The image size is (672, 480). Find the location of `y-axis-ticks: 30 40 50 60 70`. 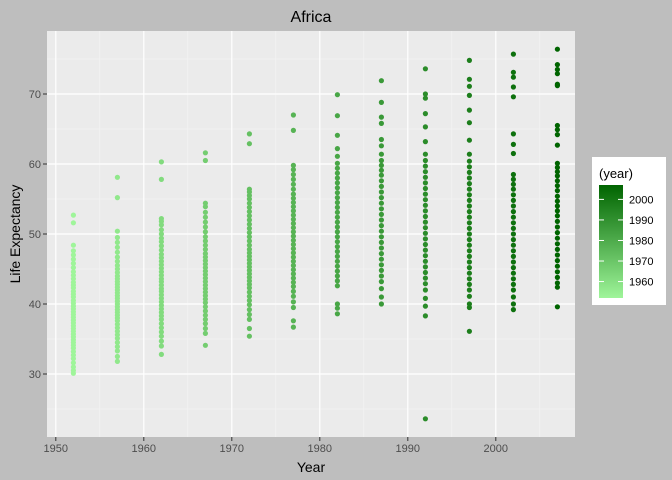

y-axis-ticks: 30 40 50 60 70 is located at coordinates (38, 235).